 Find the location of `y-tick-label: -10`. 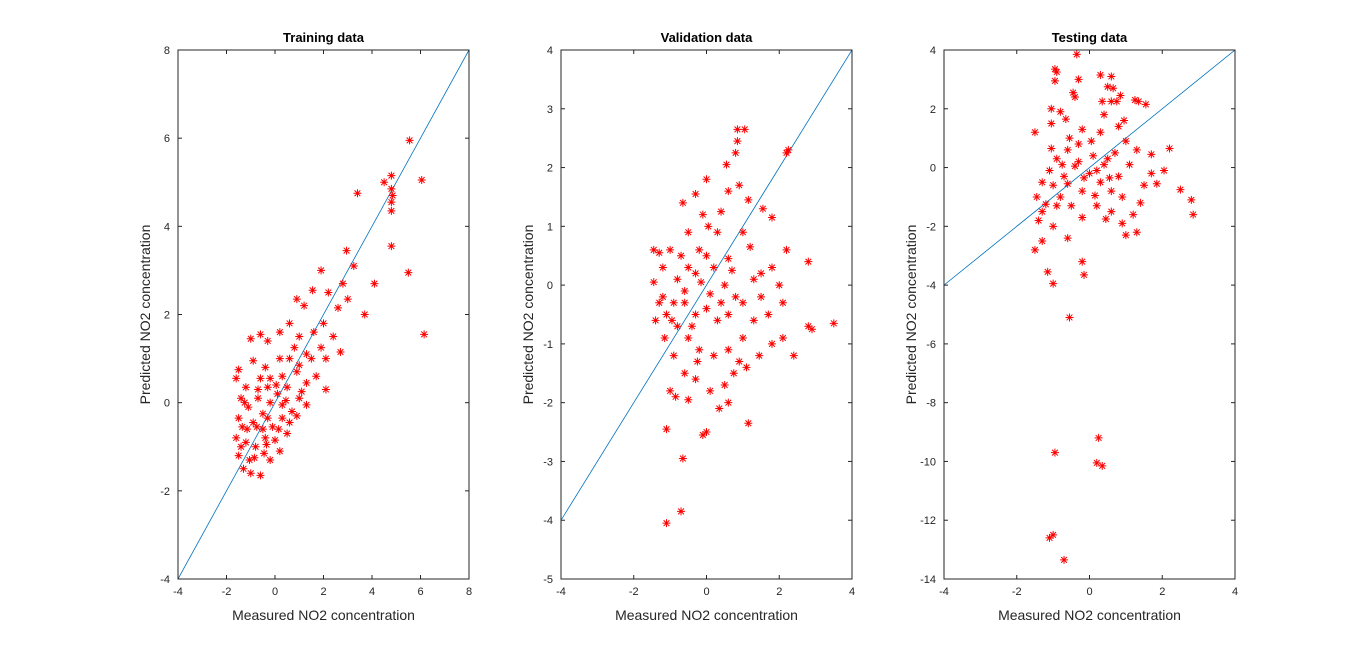

y-tick-label: -10 is located at coordinates (928, 462).